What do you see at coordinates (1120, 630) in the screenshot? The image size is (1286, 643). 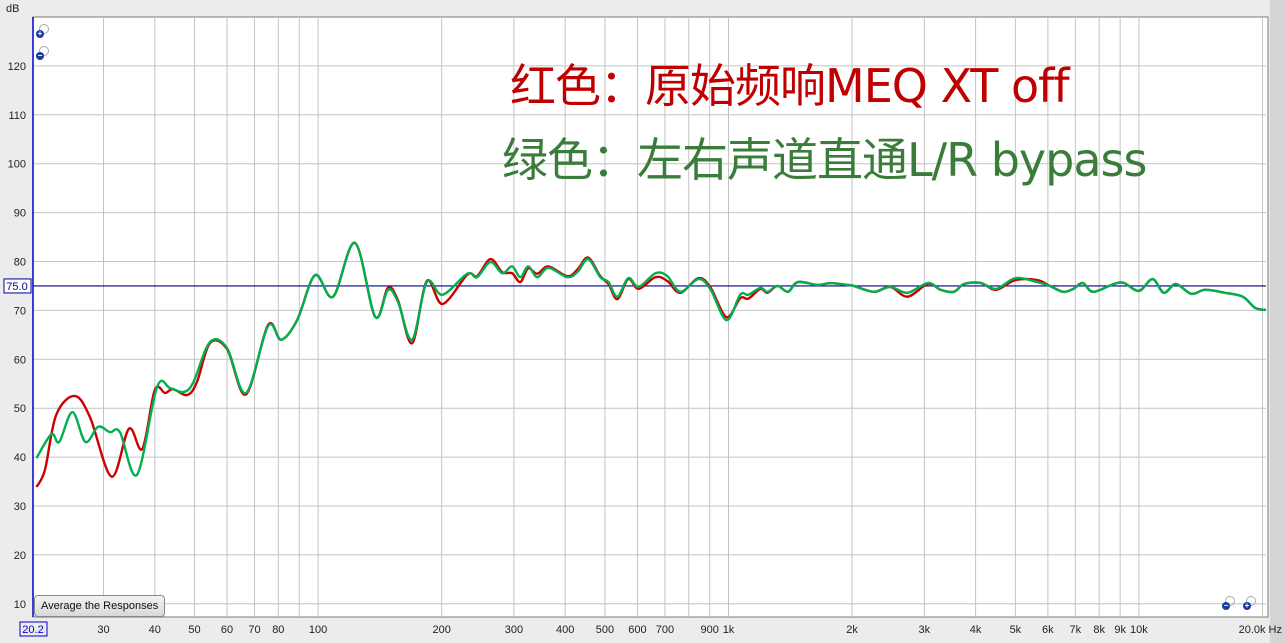 I see `x-tick-label: 9k` at bounding box center [1120, 630].